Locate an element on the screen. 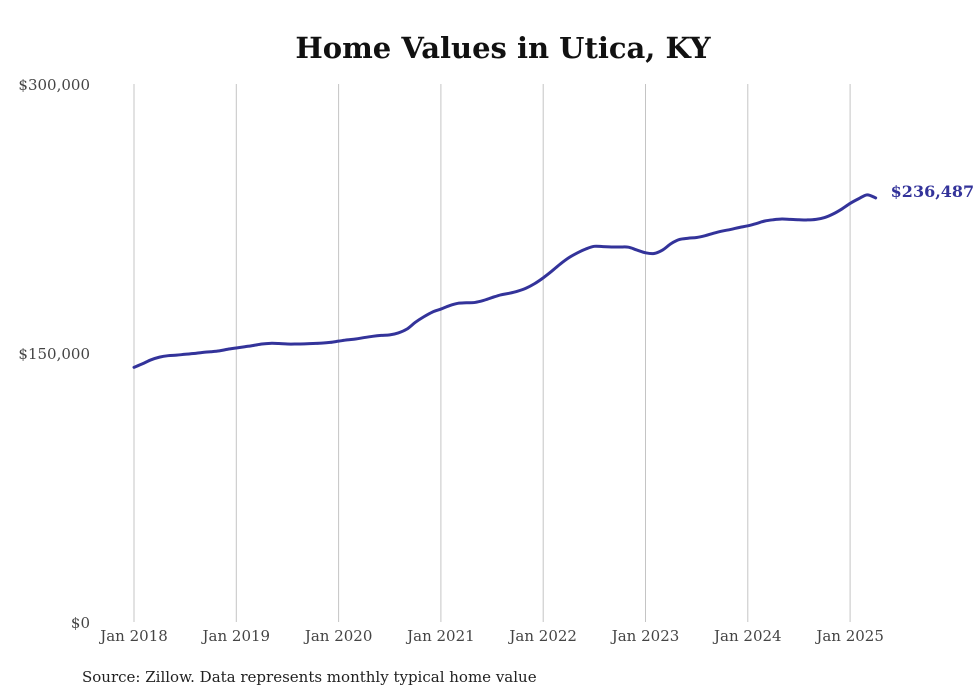 This screenshot has width=980, height=699. x-tick-label: Jan 2025 is located at coordinates (849, 636).